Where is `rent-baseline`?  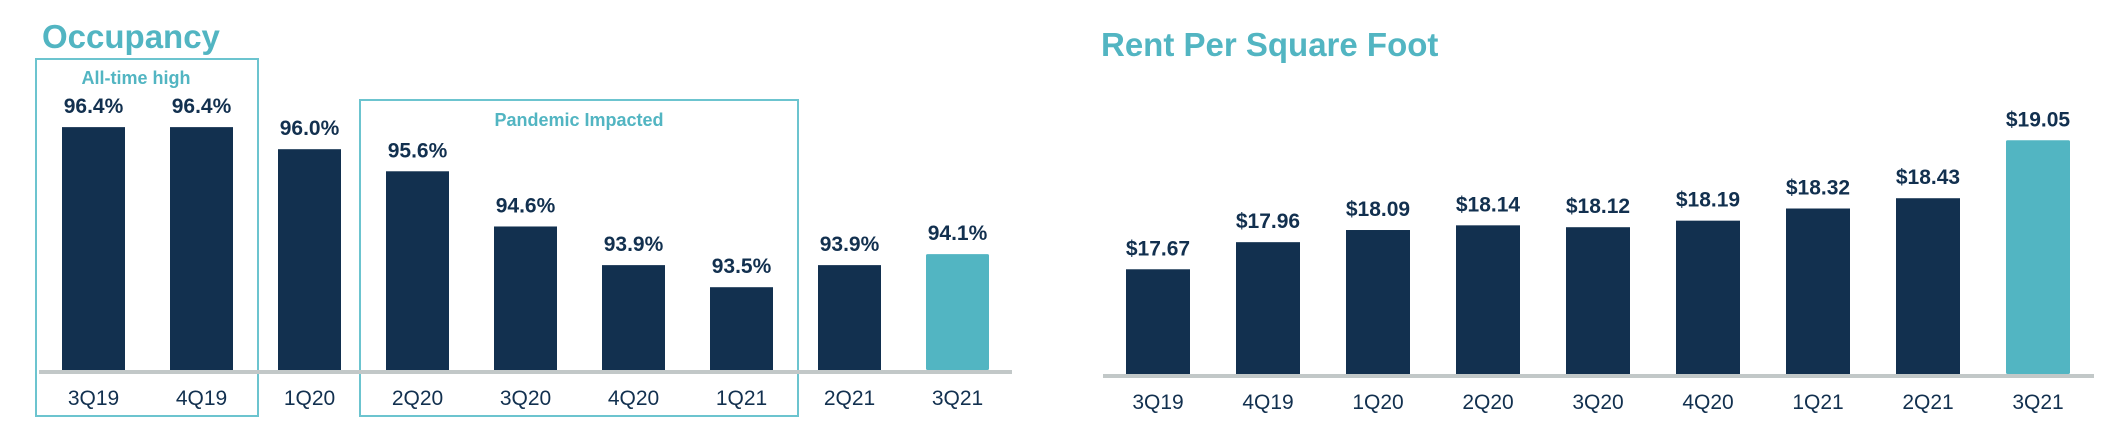 rent-baseline is located at coordinates (1598, 376).